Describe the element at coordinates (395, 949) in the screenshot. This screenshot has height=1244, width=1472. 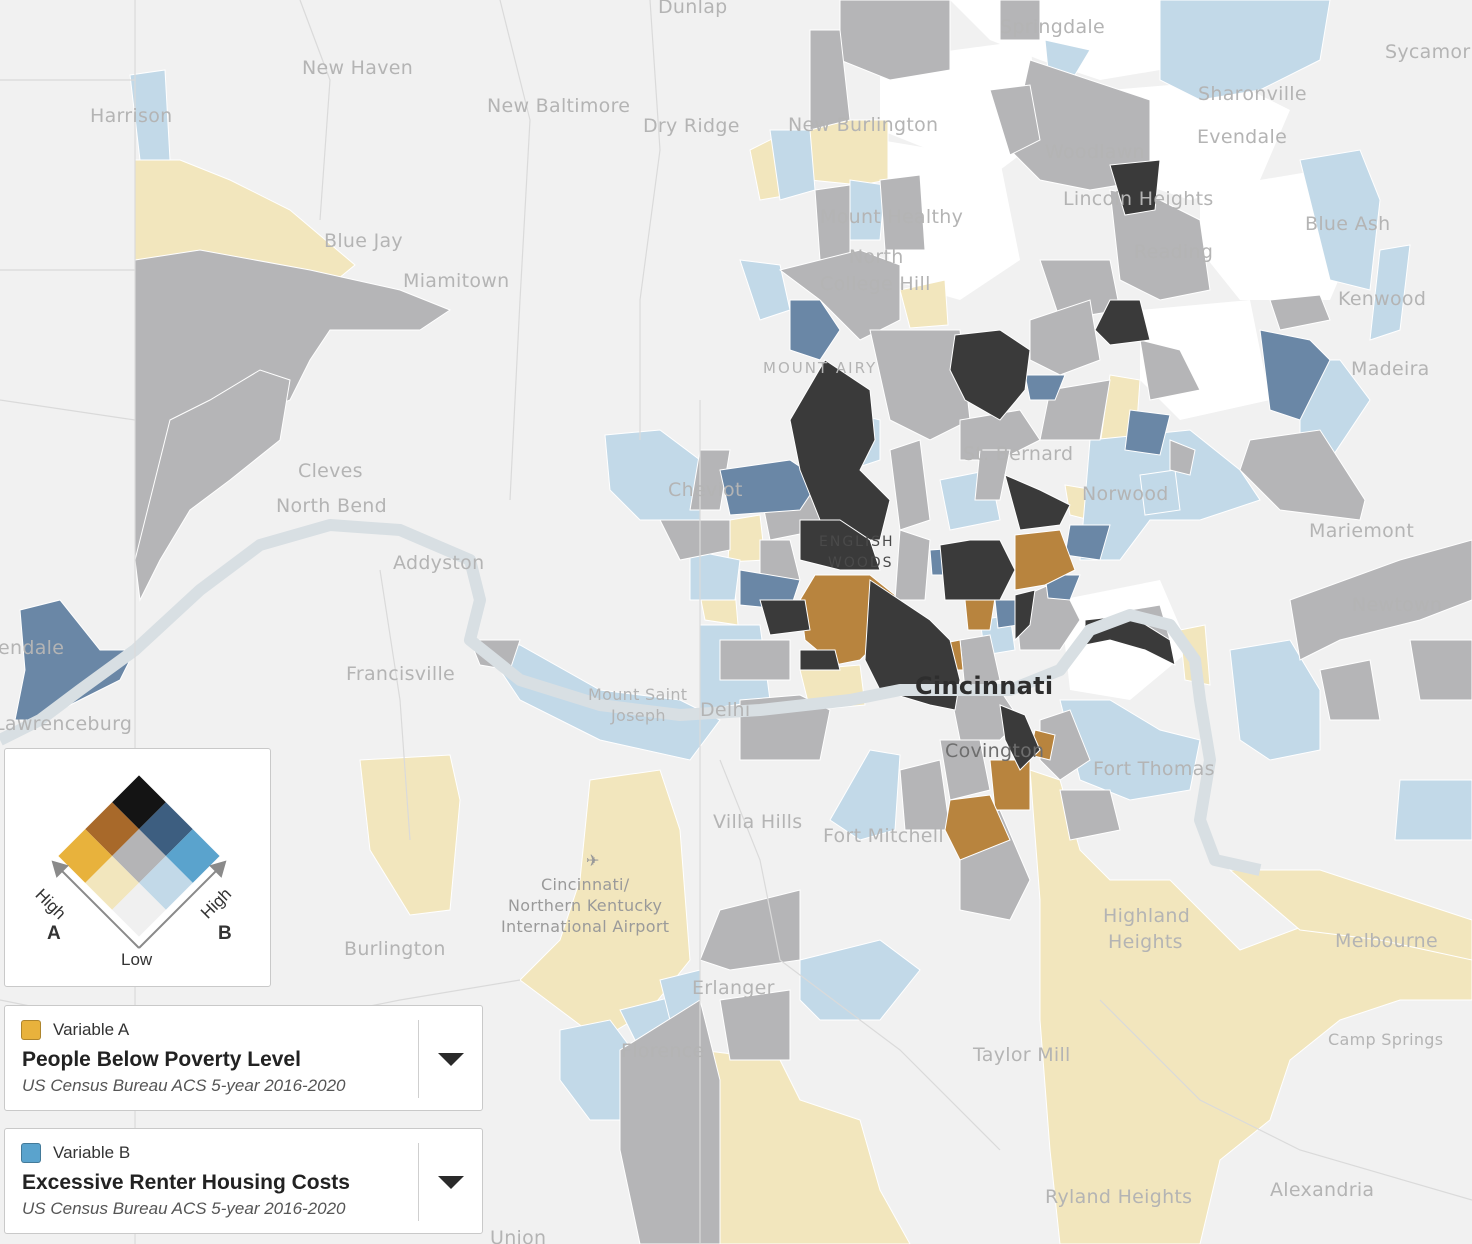
I see `svg-text: Burlington` at that location.